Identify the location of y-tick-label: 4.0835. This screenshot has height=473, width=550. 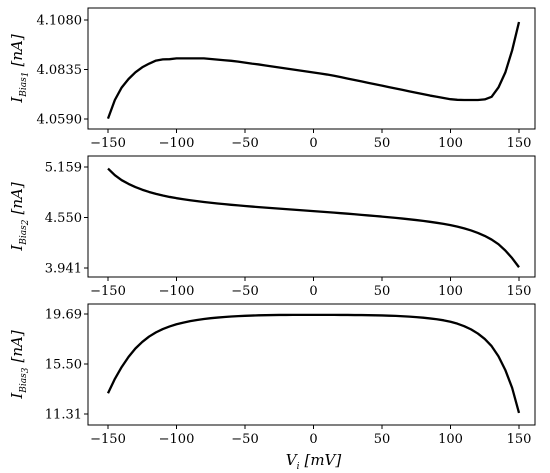
(60, 70).